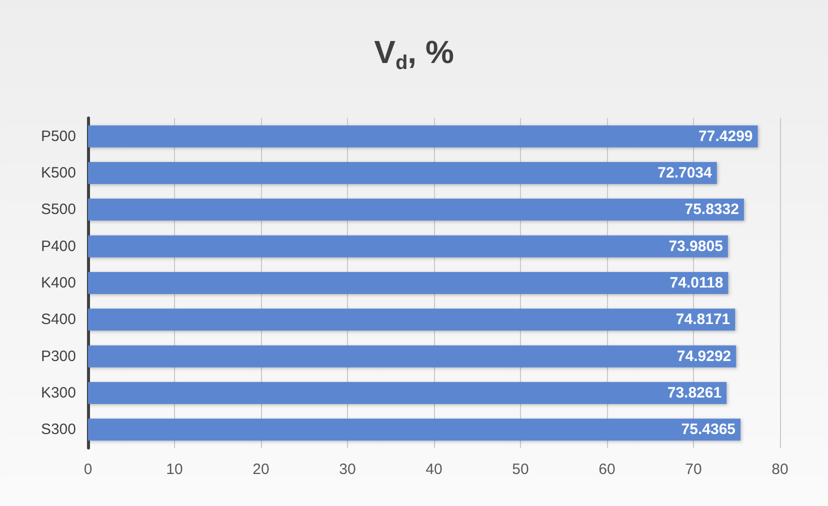 This screenshot has height=506, width=828. What do you see at coordinates (347, 469) in the screenshot?
I see `x-tick-label: 30` at bounding box center [347, 469].